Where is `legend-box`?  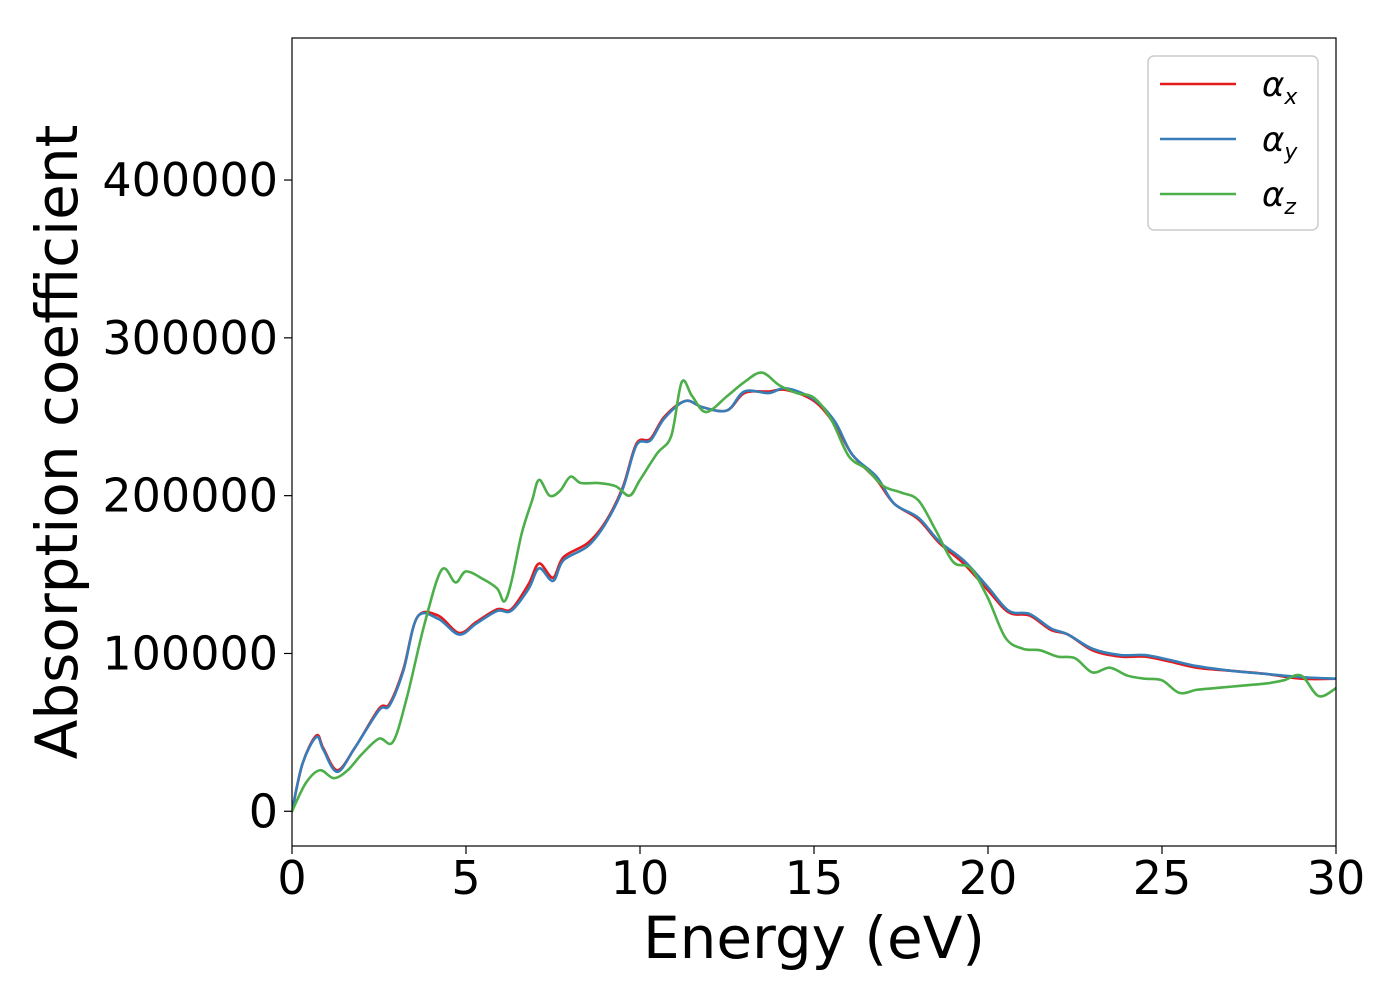
legend-box is located at coordinates (1233, 143).